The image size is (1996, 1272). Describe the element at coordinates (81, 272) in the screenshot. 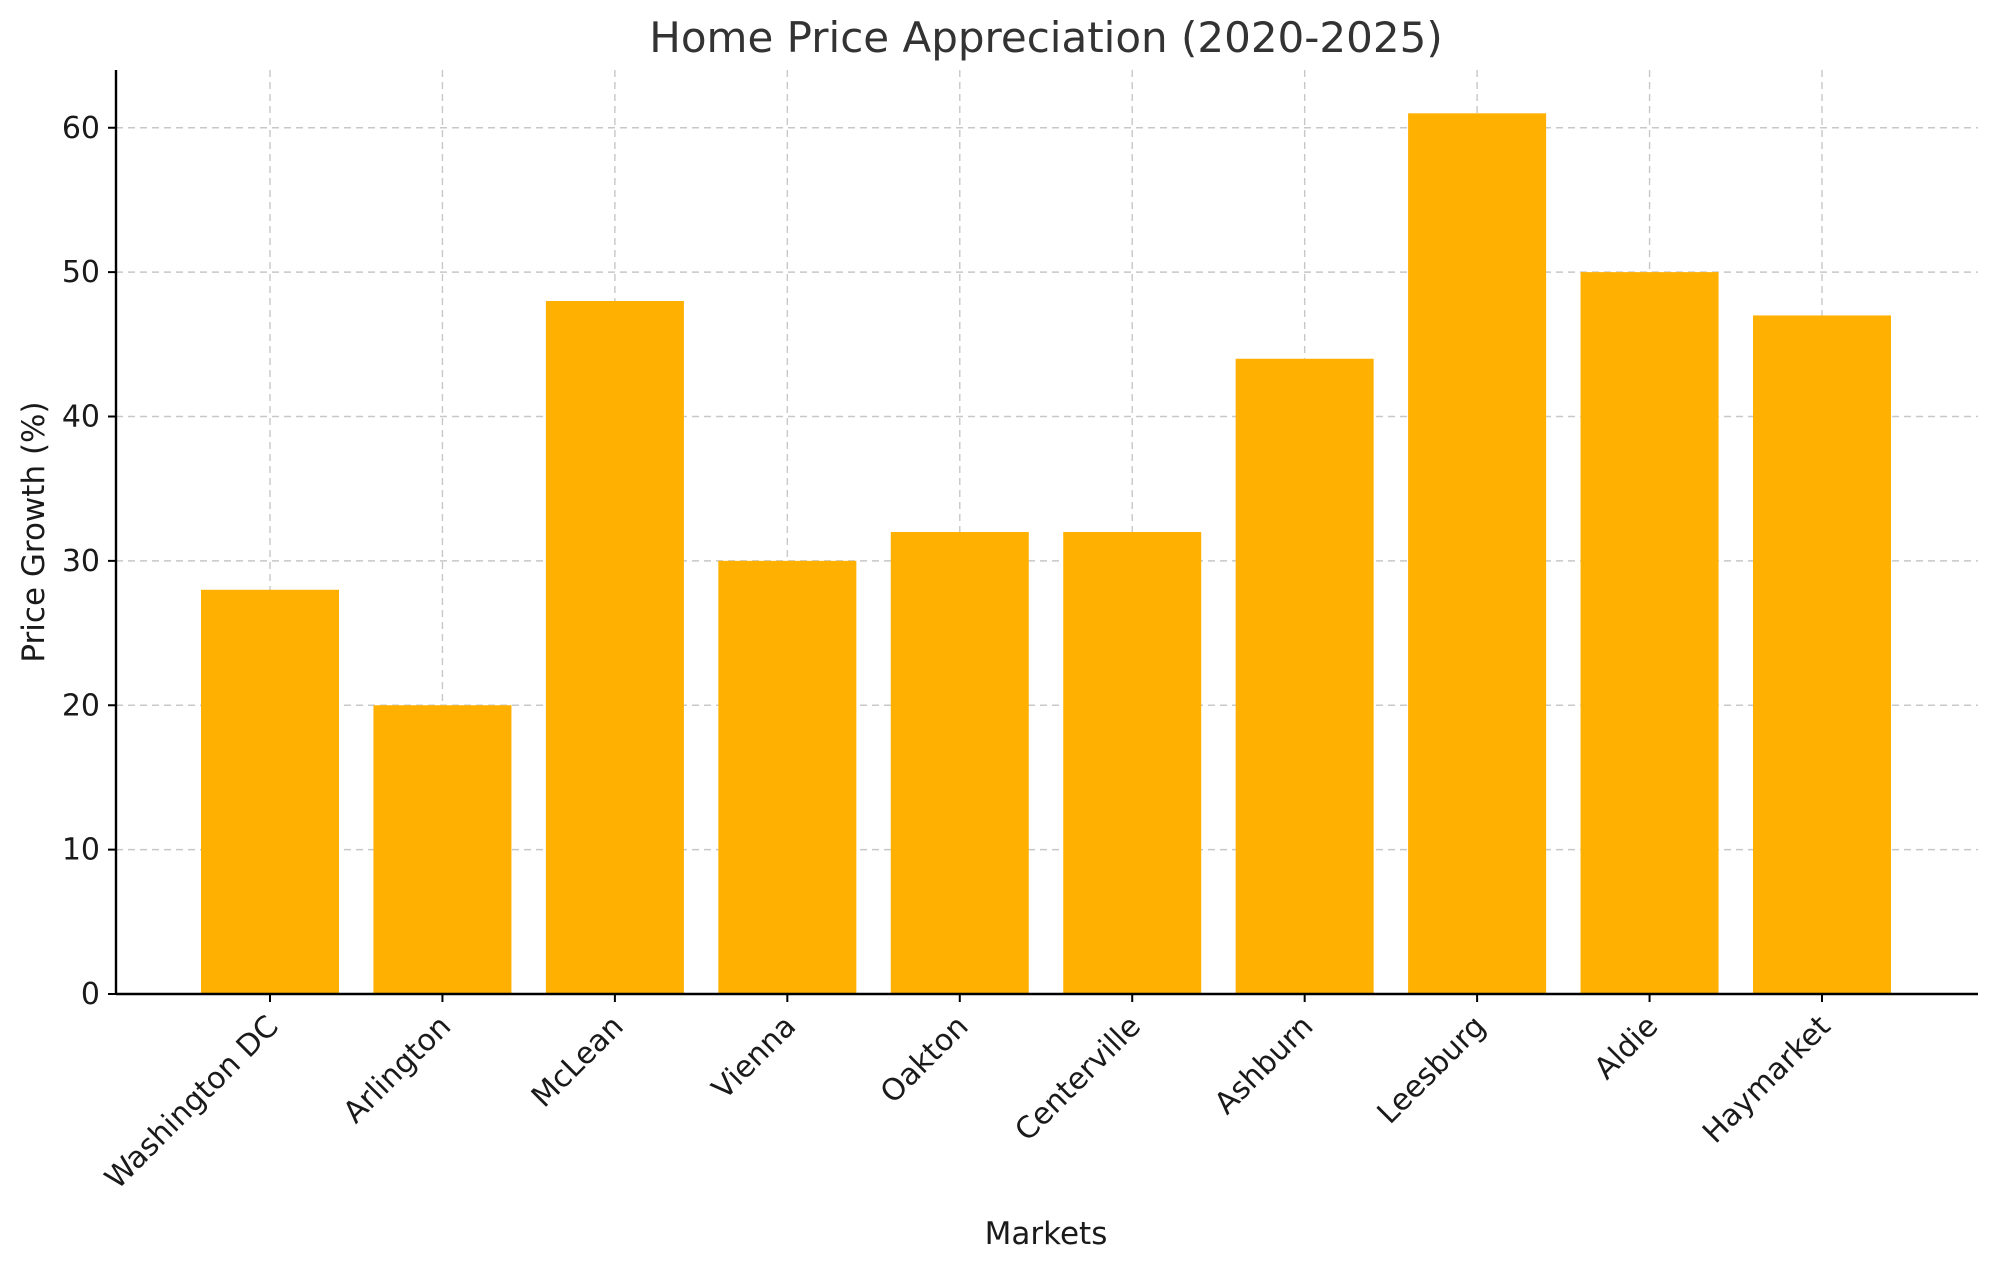

I see `y-tick-label: 50` at that location.